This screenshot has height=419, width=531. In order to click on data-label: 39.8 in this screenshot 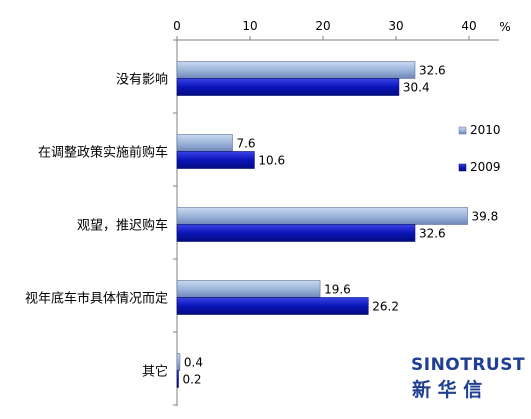, I will do `click(485, 217)`.